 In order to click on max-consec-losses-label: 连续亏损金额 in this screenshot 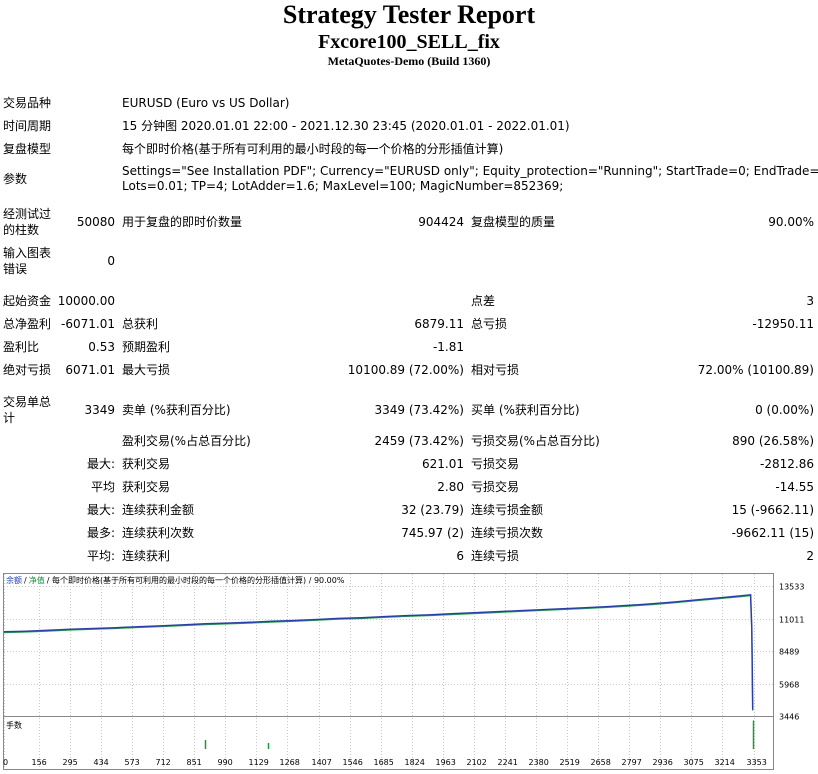, I will do `click(507, 510)`.